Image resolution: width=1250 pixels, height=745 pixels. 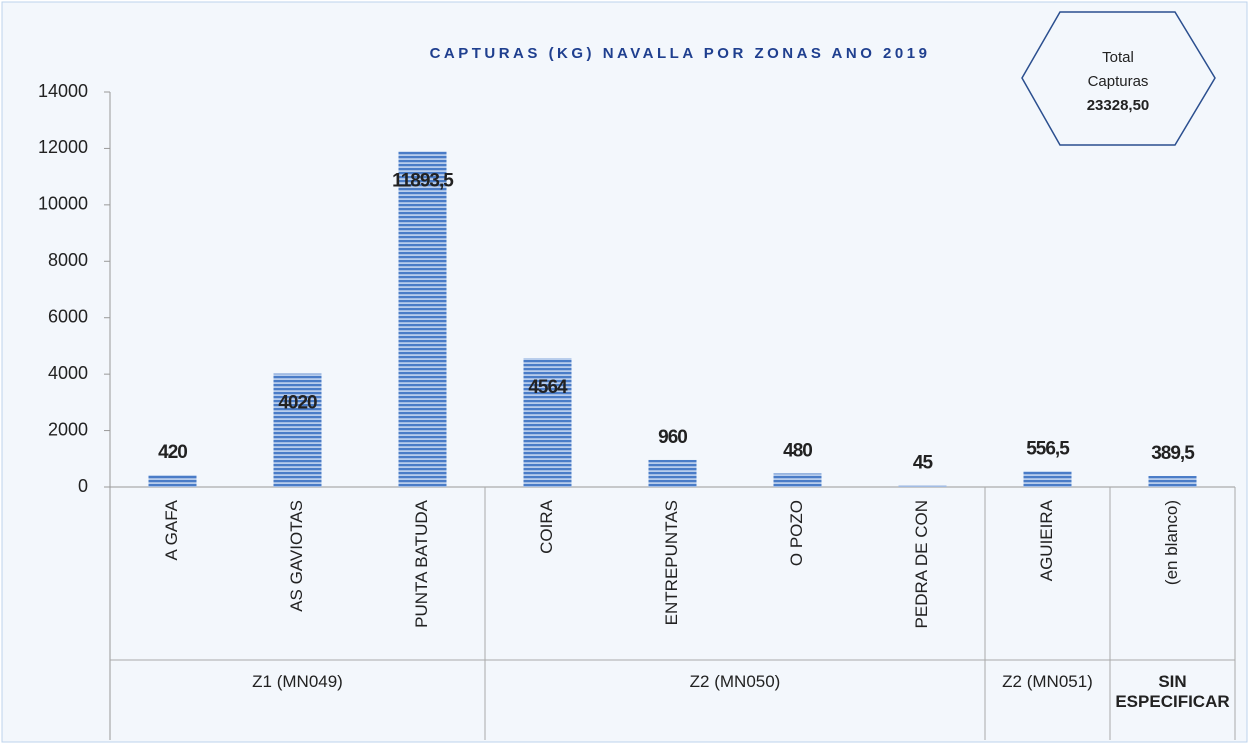 What do you see at coordinates (68, 429) in the screenshot?
I see `y-tick-label: 2000` at bounding box center [68, 429].